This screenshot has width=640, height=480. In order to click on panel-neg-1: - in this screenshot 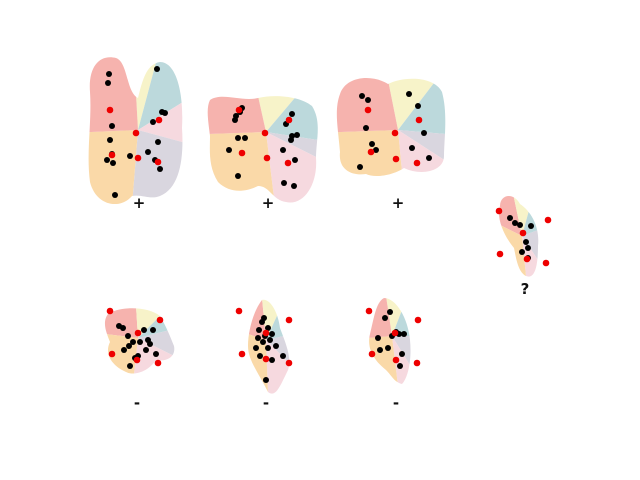, I will do `click(139, 359)`.